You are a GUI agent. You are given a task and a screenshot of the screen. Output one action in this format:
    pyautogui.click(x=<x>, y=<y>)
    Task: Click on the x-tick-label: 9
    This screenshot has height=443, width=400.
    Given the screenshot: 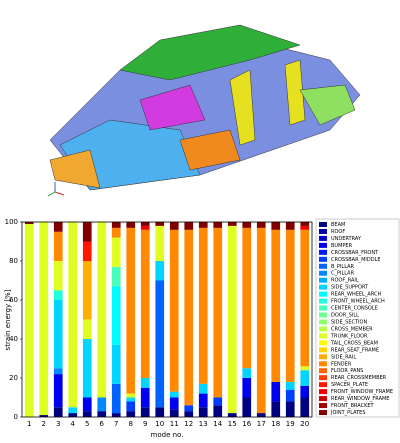 What is the action you would take?
    pyautogui.click(x=145, y=424)
    